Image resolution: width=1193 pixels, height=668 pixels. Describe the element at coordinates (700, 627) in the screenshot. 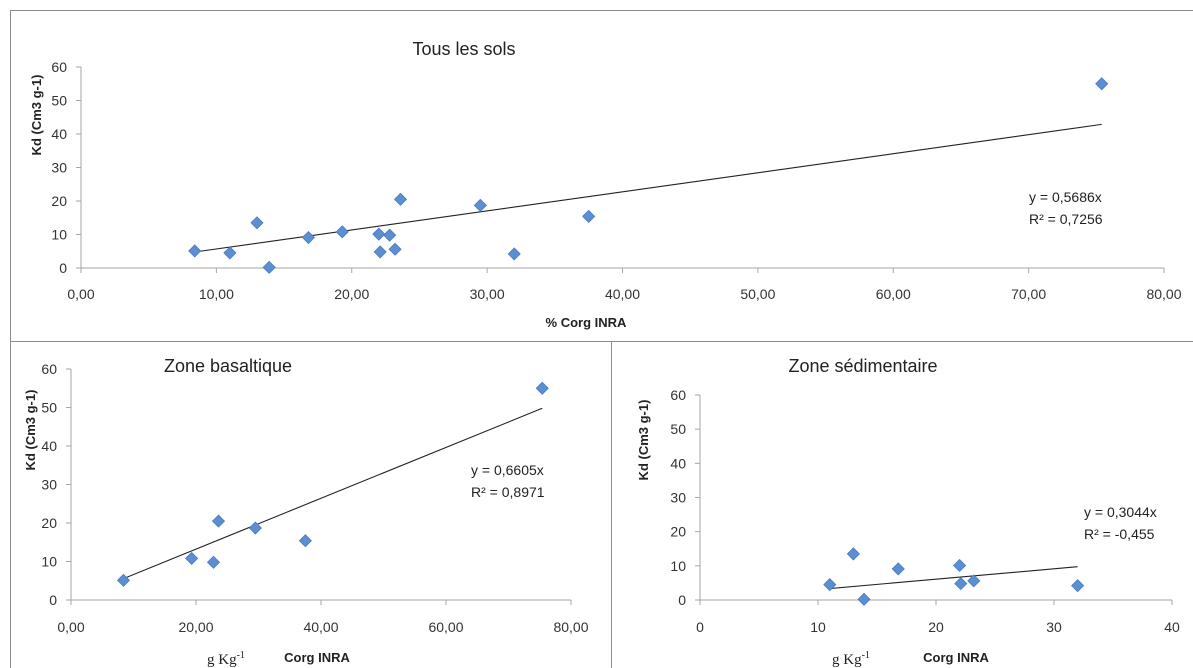

I see `x-tick-label: 0` at that location.